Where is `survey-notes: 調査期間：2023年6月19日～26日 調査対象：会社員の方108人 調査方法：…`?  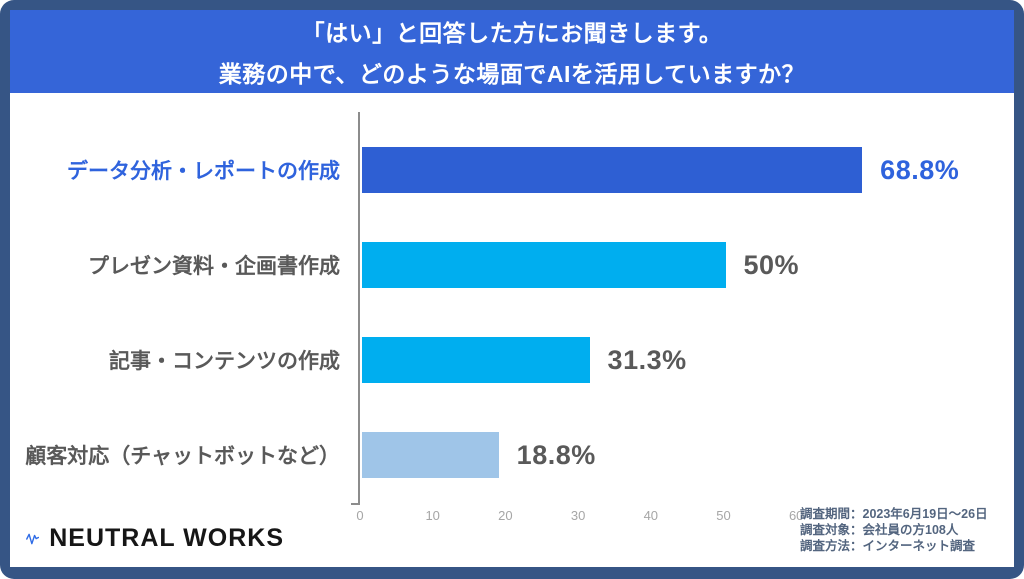 survey-notes: 調査期間：2023年6月19日～26日 調査対象：会社員の方108人 調査方法：… is located at coordinates (912, 530).